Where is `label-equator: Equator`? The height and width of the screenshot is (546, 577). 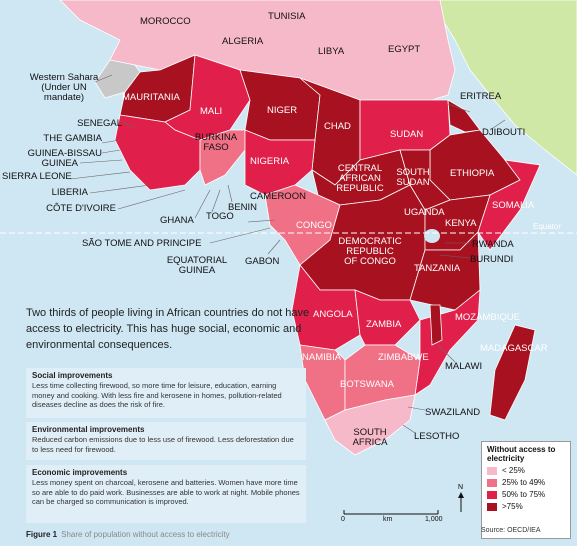 label-equator: Equator is located at coordinates (547, 226).